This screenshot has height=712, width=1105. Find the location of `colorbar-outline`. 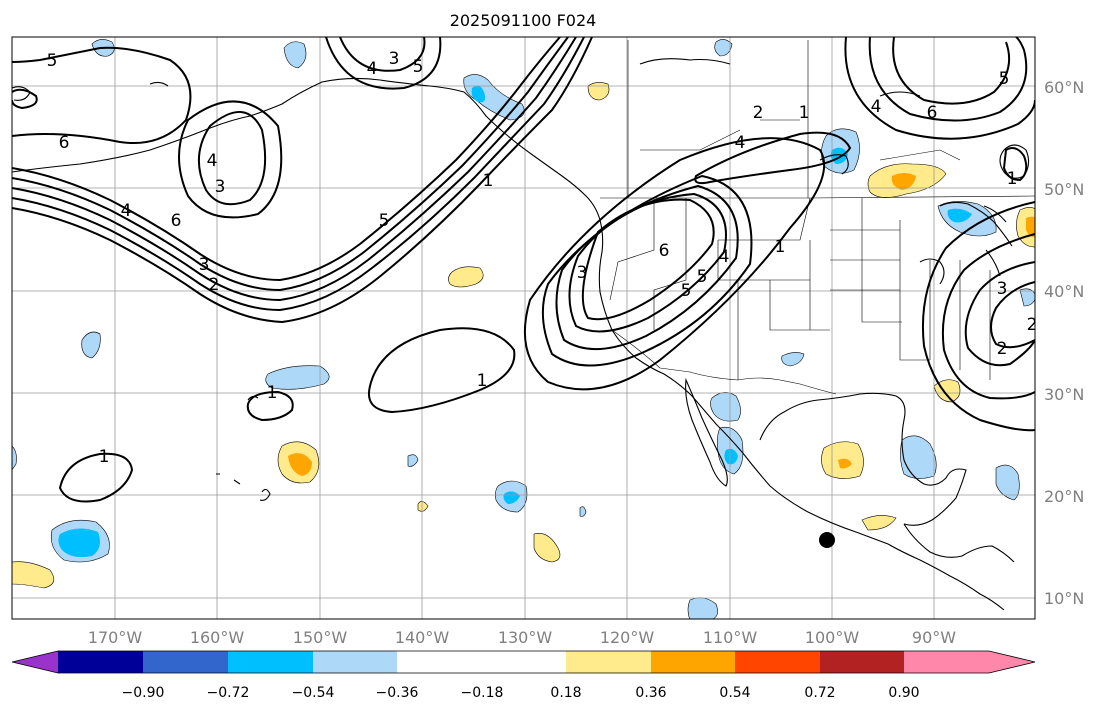

colorbar-outline is located at coordinates (523, 662).